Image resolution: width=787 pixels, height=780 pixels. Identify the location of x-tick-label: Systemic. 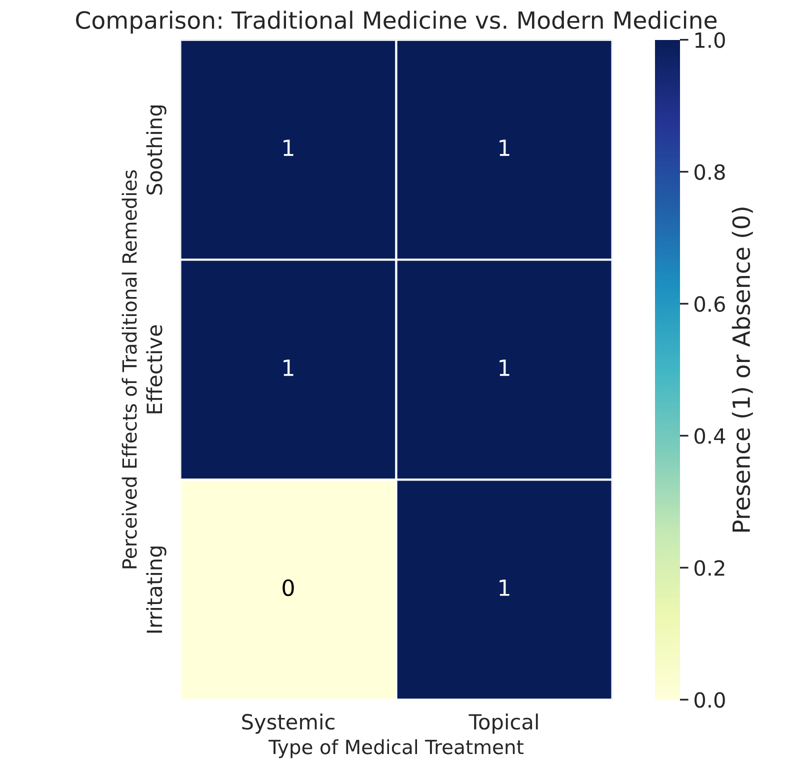
(288, 724).